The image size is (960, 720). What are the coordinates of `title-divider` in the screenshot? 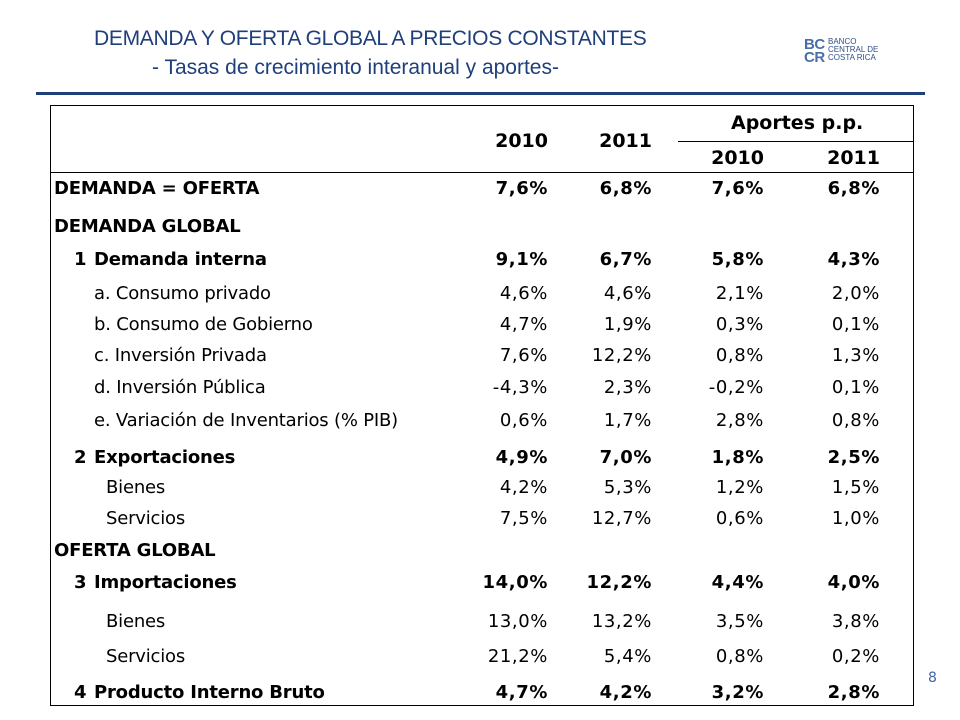 It's located at (480, 93).